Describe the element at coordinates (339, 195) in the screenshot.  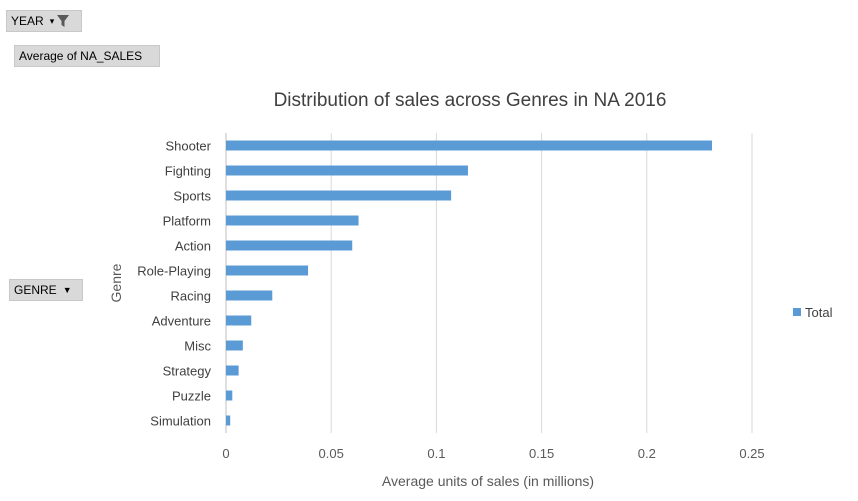
I see `bar-sports` at that location.